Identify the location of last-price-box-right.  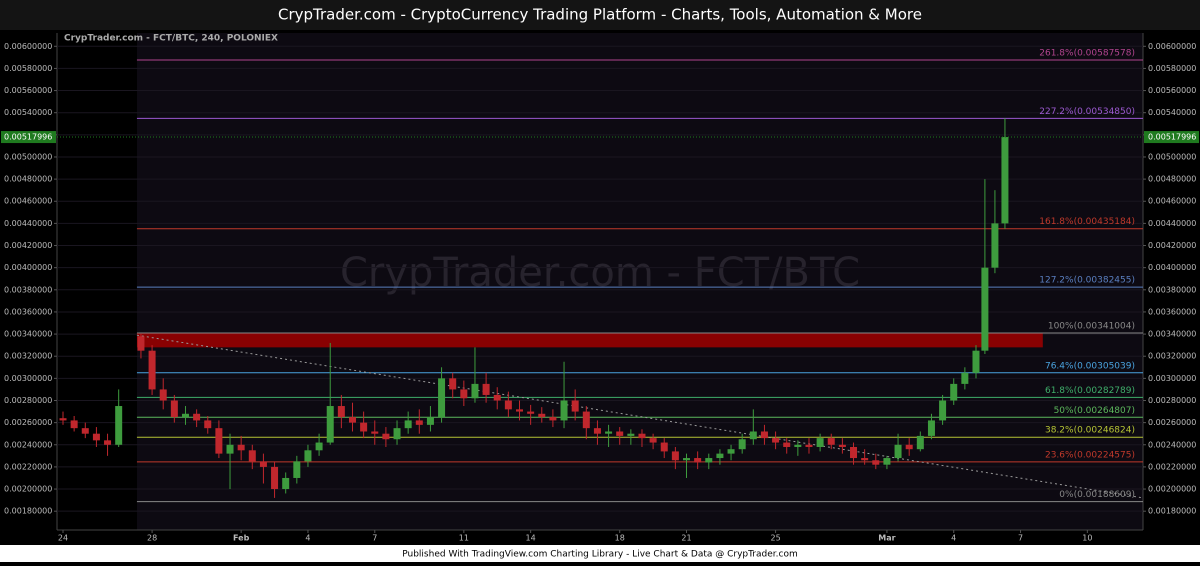
(1171, 137).